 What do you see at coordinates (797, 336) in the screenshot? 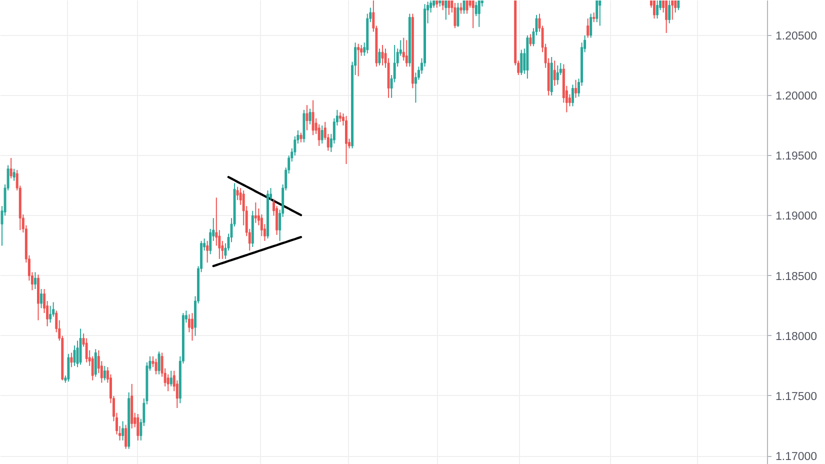
I see `y-tick-label: 1.18000` at bounding box center [797, 336].